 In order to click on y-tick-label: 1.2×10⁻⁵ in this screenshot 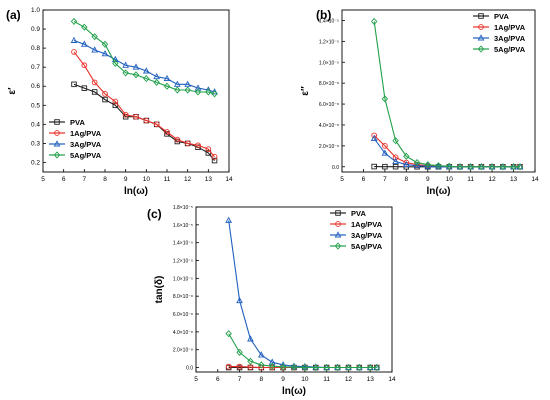, I will do `click(329, 42)`.